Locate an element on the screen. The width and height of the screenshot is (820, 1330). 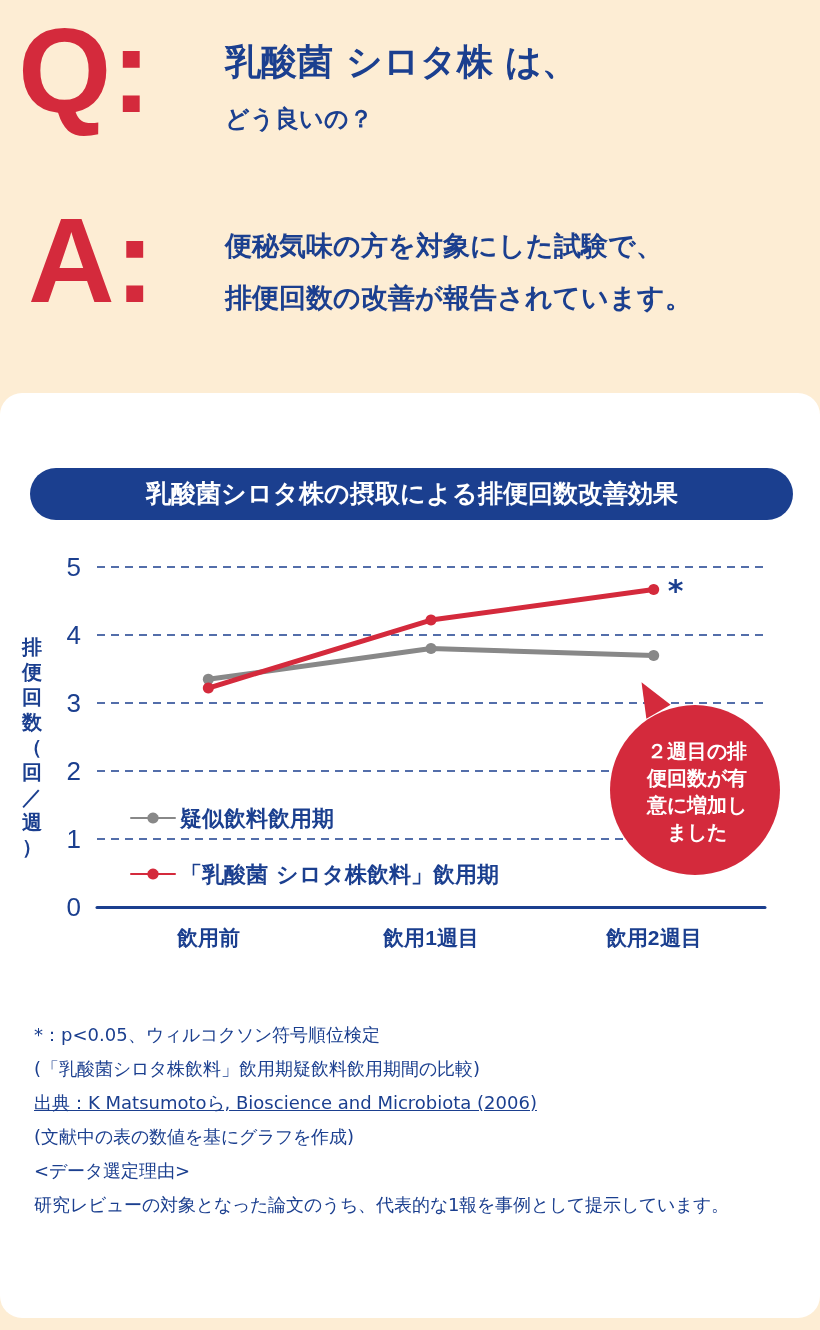
y-tick-label: 2 is located at coordinates (73, 771).